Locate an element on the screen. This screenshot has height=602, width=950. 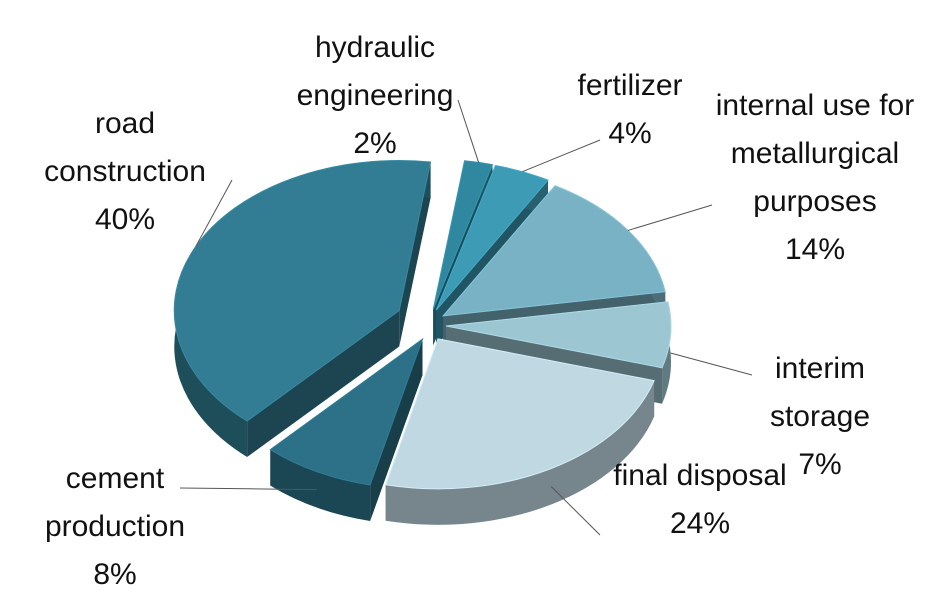
category-label: interim storage is located at coordinates (820, 392).